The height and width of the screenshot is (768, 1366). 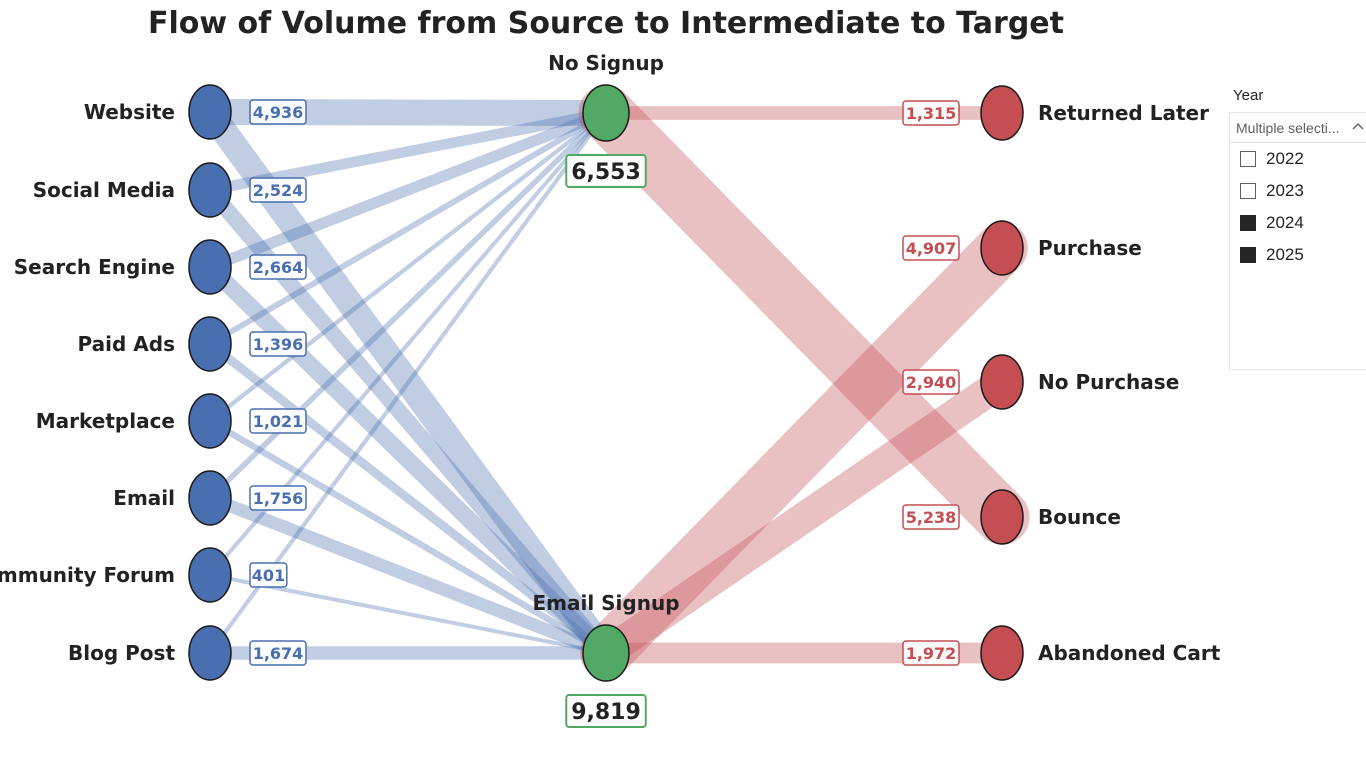 I want to click on target-label: Abandoned Cart, so click(x=1129, y=653).